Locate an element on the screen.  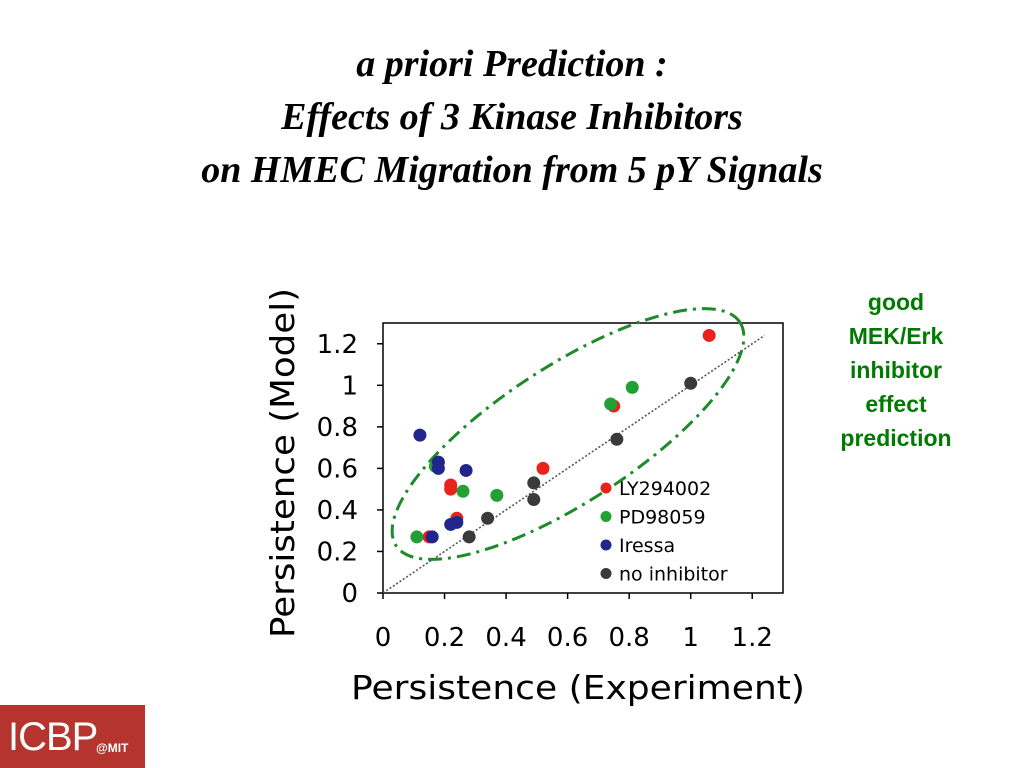
title-line-3: on HMEC Migration from 5 pY Signals is located at coordinates (512, 170).